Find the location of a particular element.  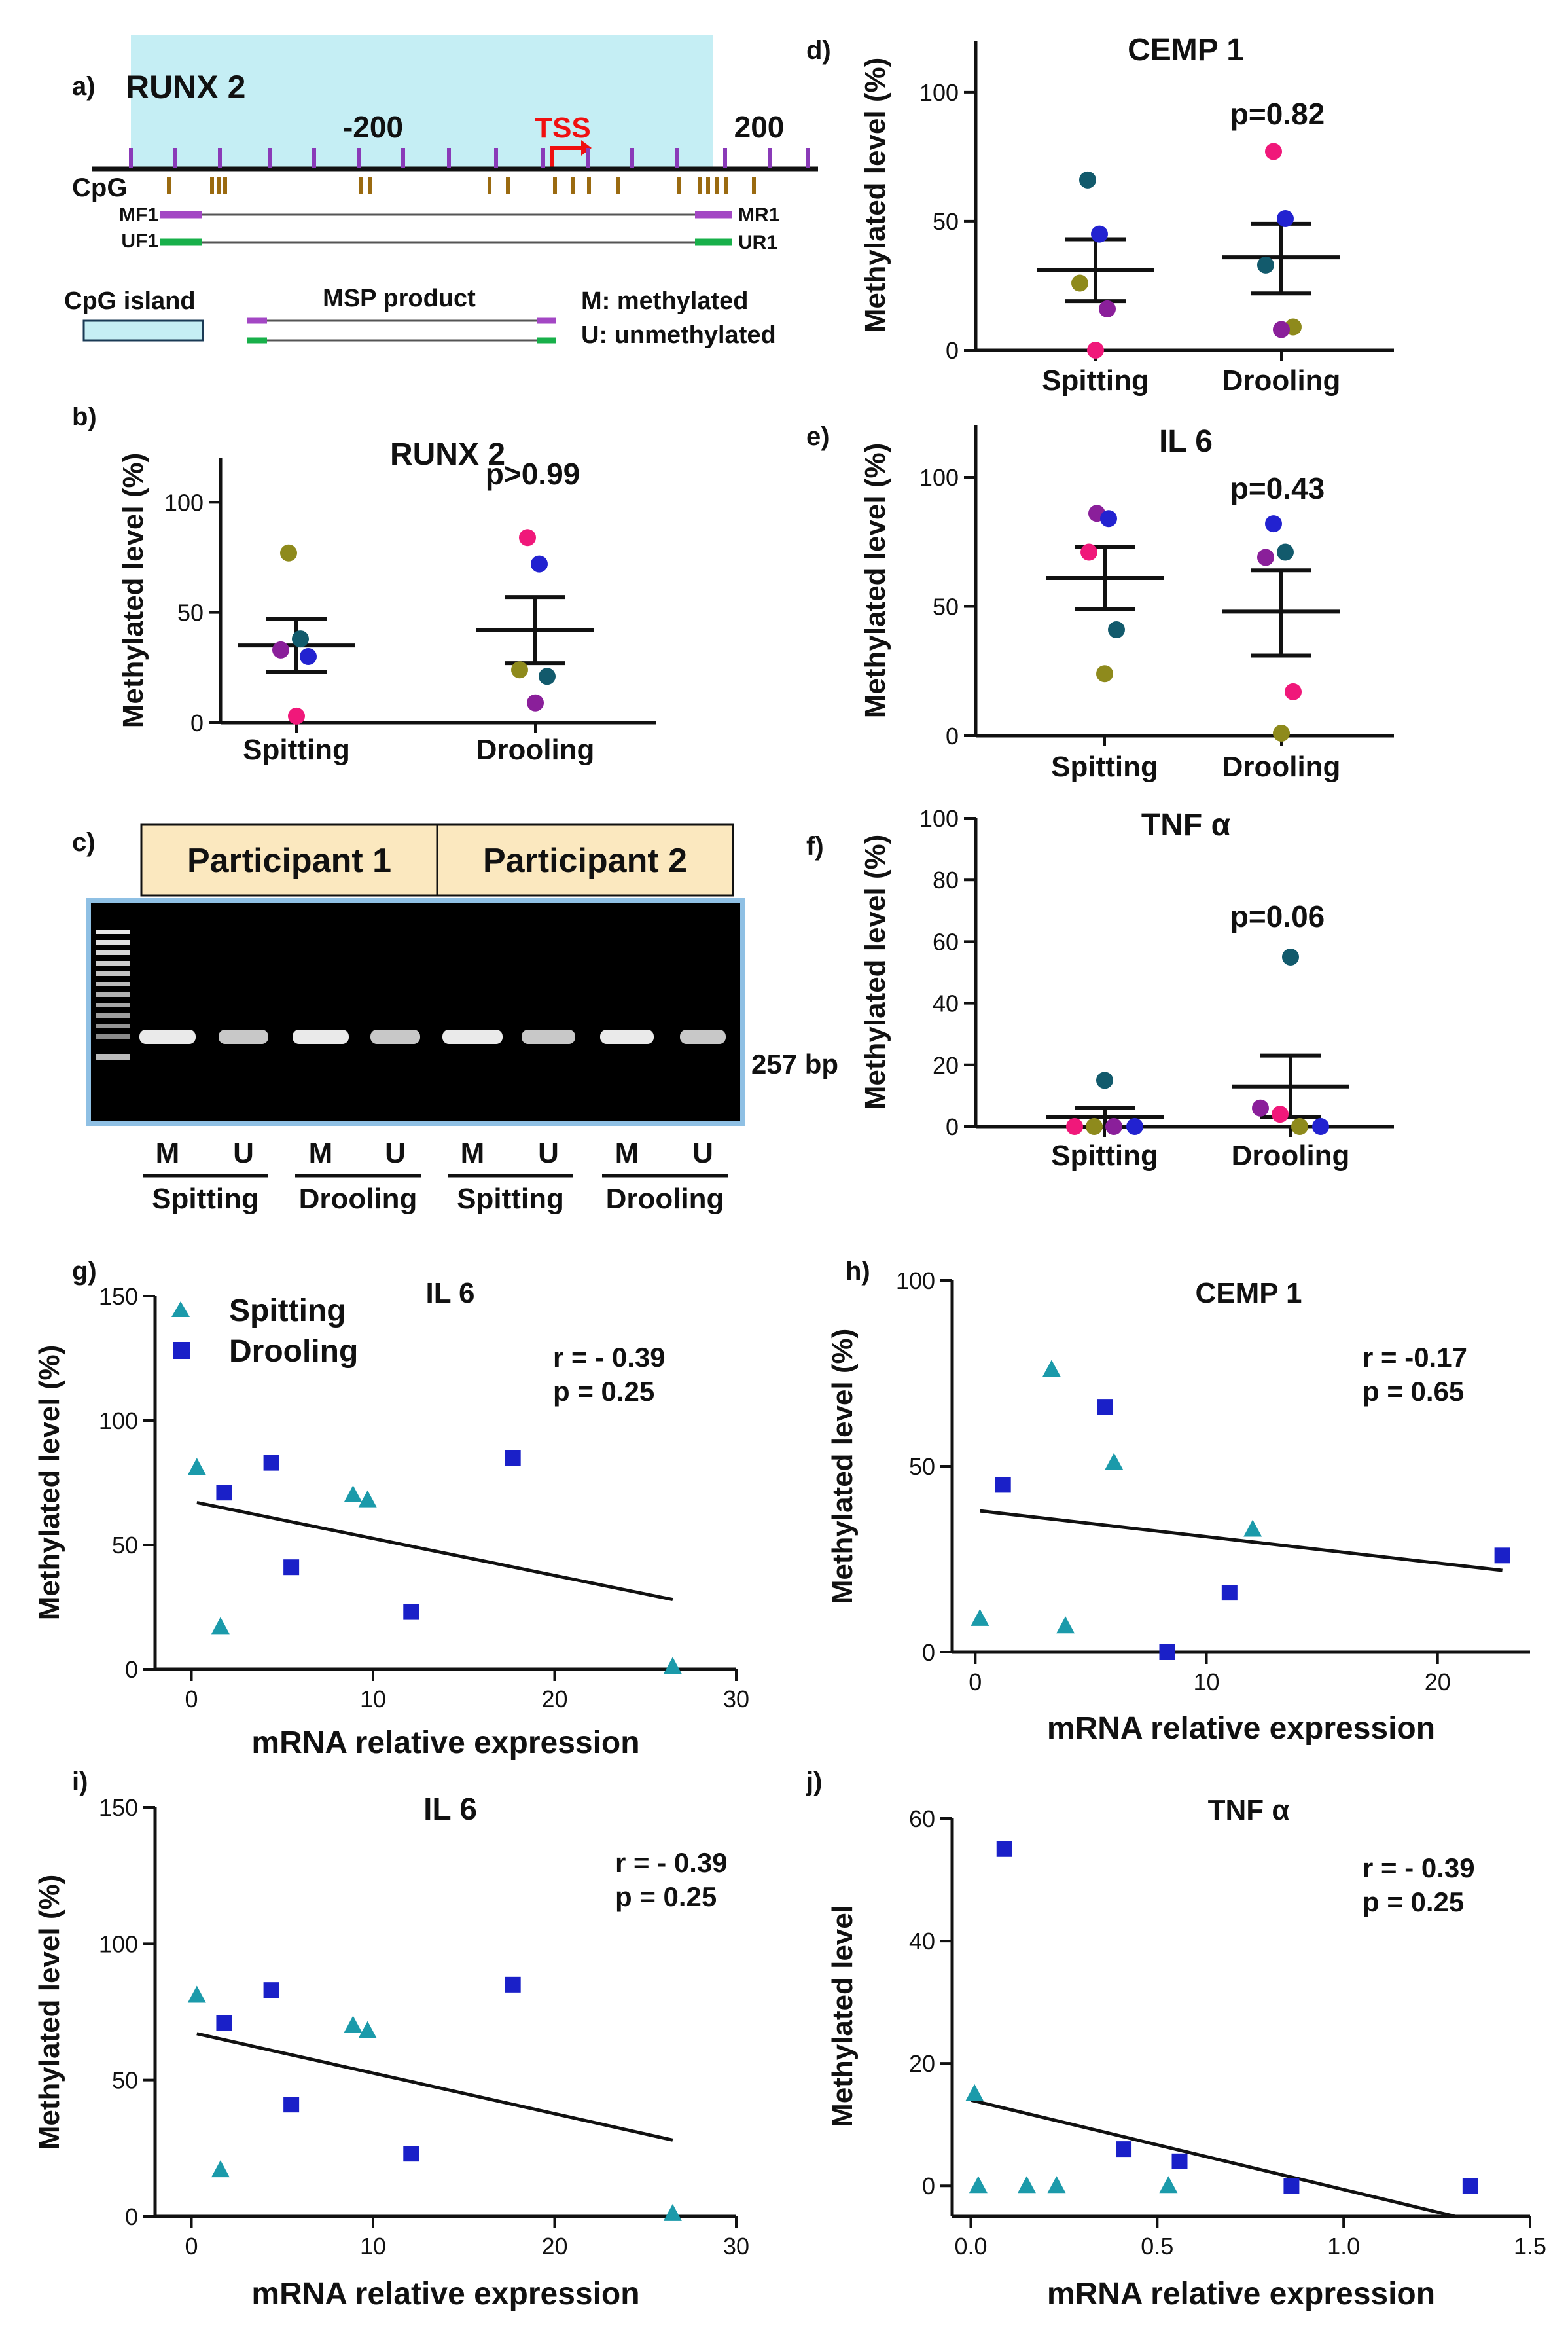

x-tick-label: 20 is located at coordinates (554, 2246).